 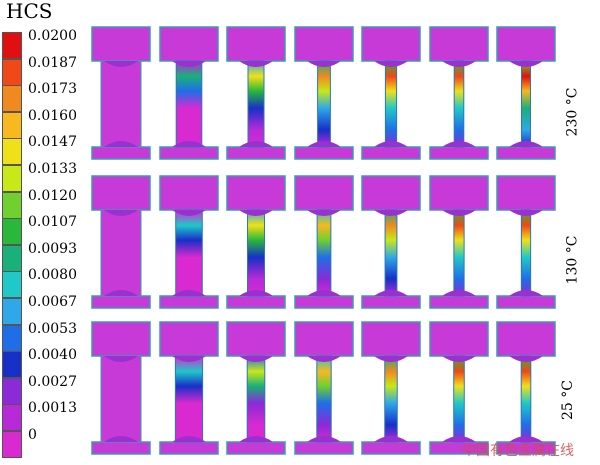 What do you see at coordinates (52, 408) in the screenshot?
I see `legend-tick-label: 0.0013` at bounding box center [52, 408].